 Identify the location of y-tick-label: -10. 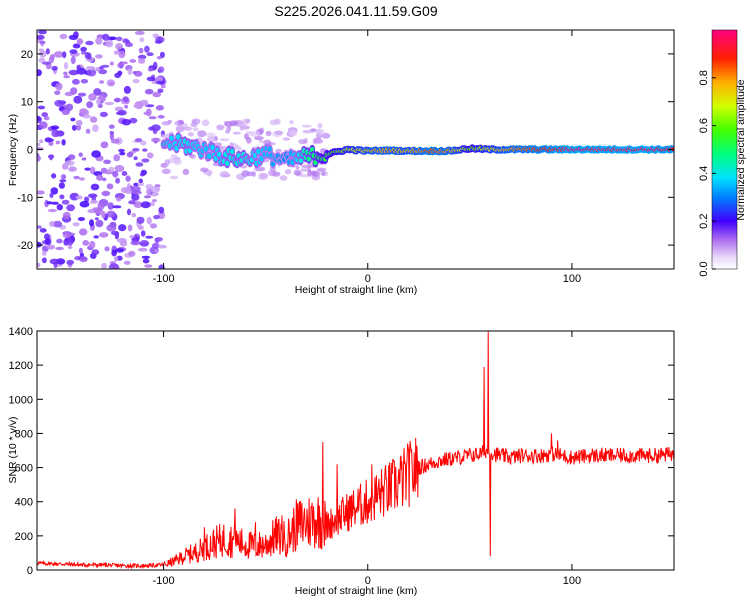
(25, 198).